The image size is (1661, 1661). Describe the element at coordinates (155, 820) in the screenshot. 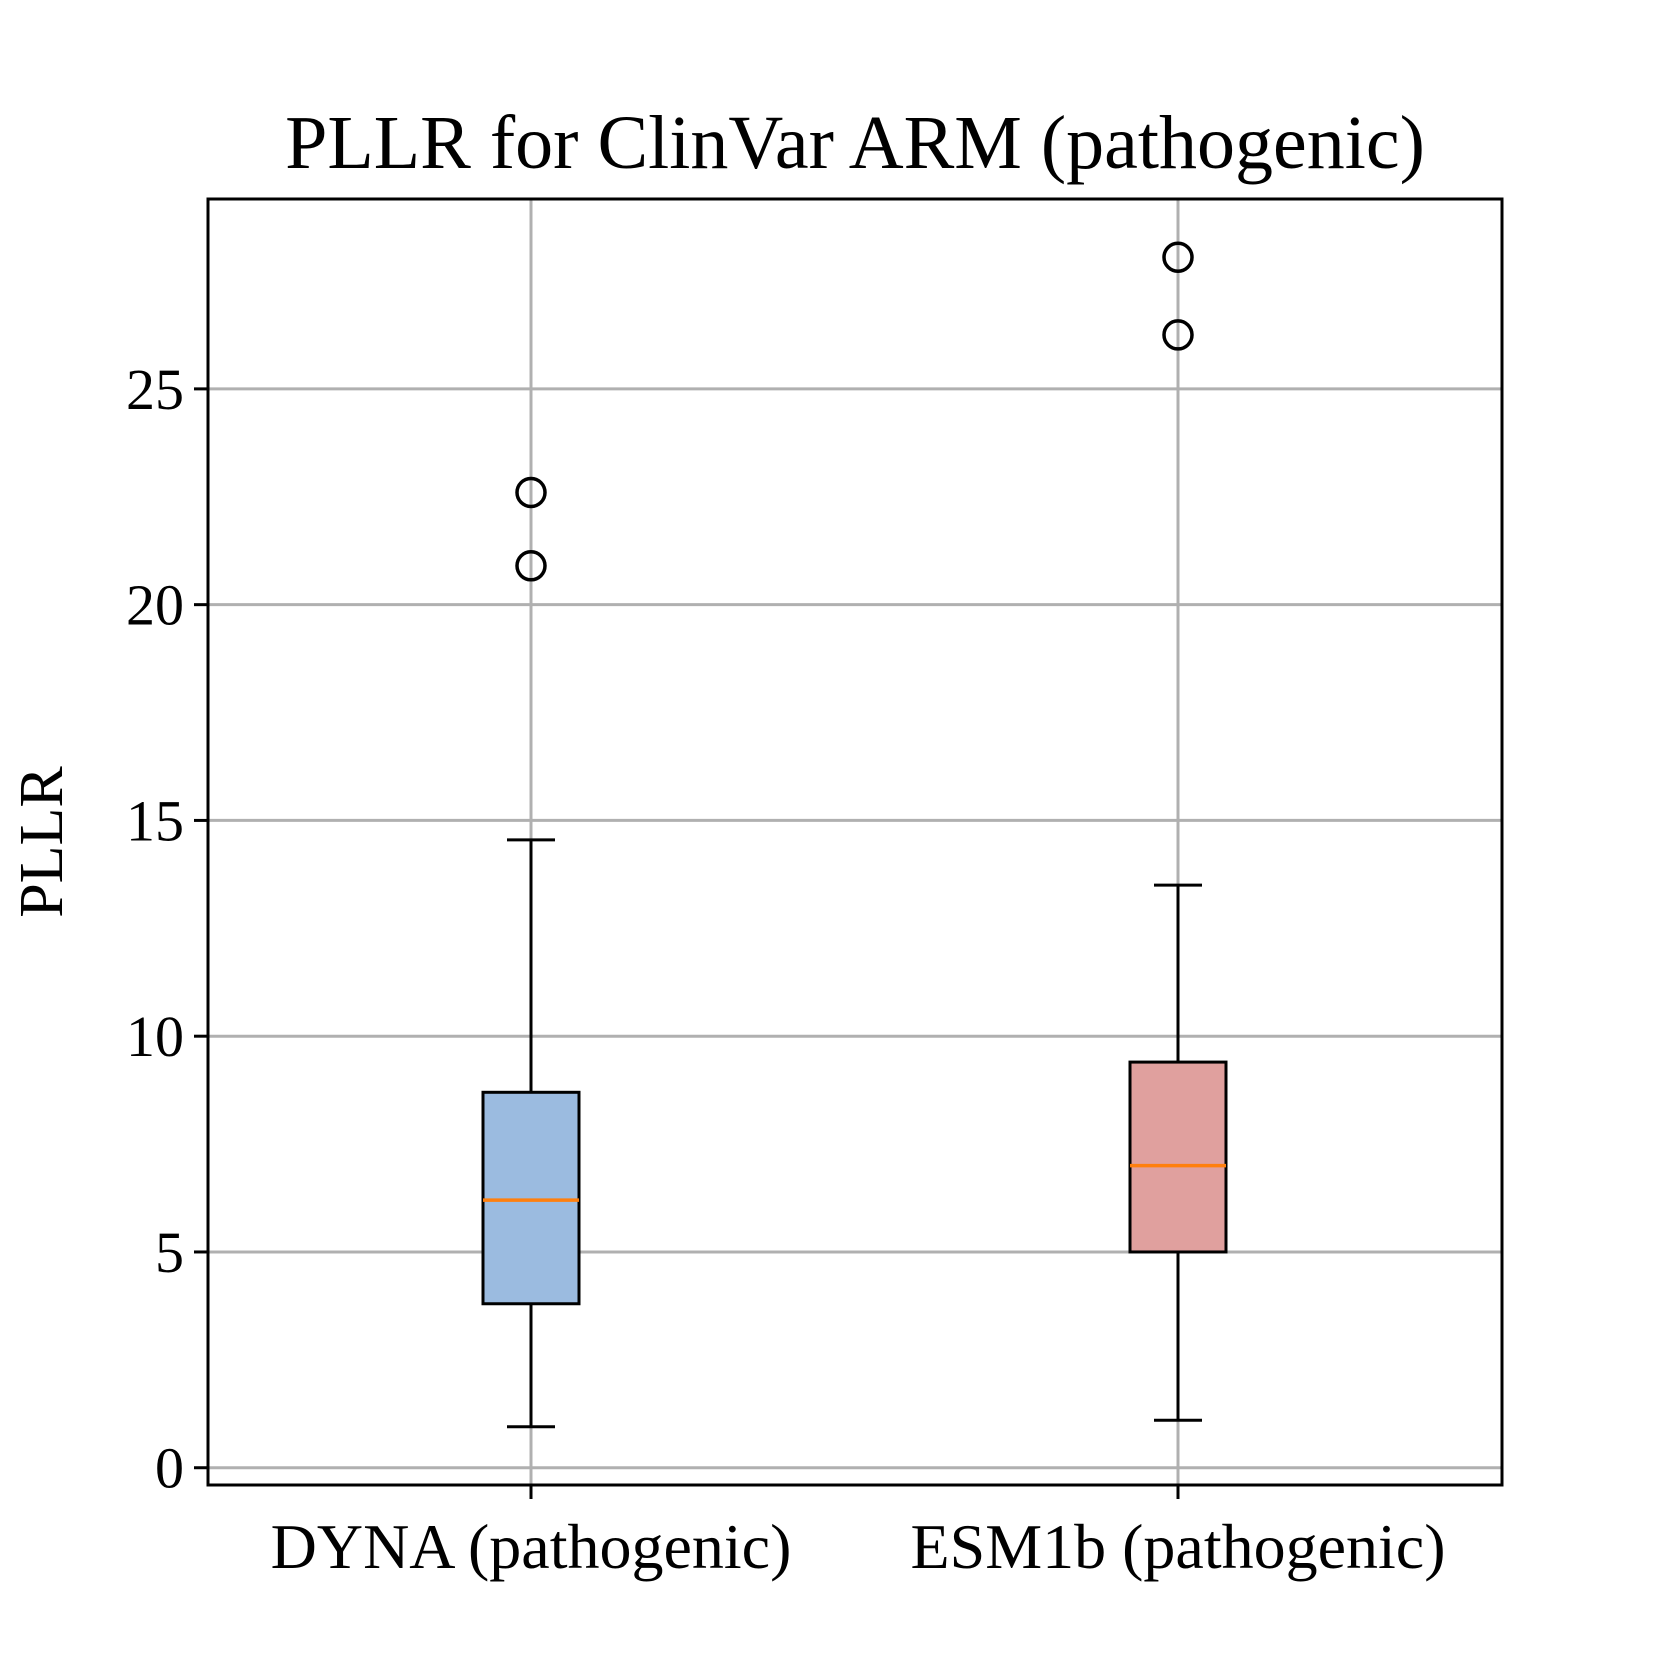

I see `y-tick-label: 15` at that location.